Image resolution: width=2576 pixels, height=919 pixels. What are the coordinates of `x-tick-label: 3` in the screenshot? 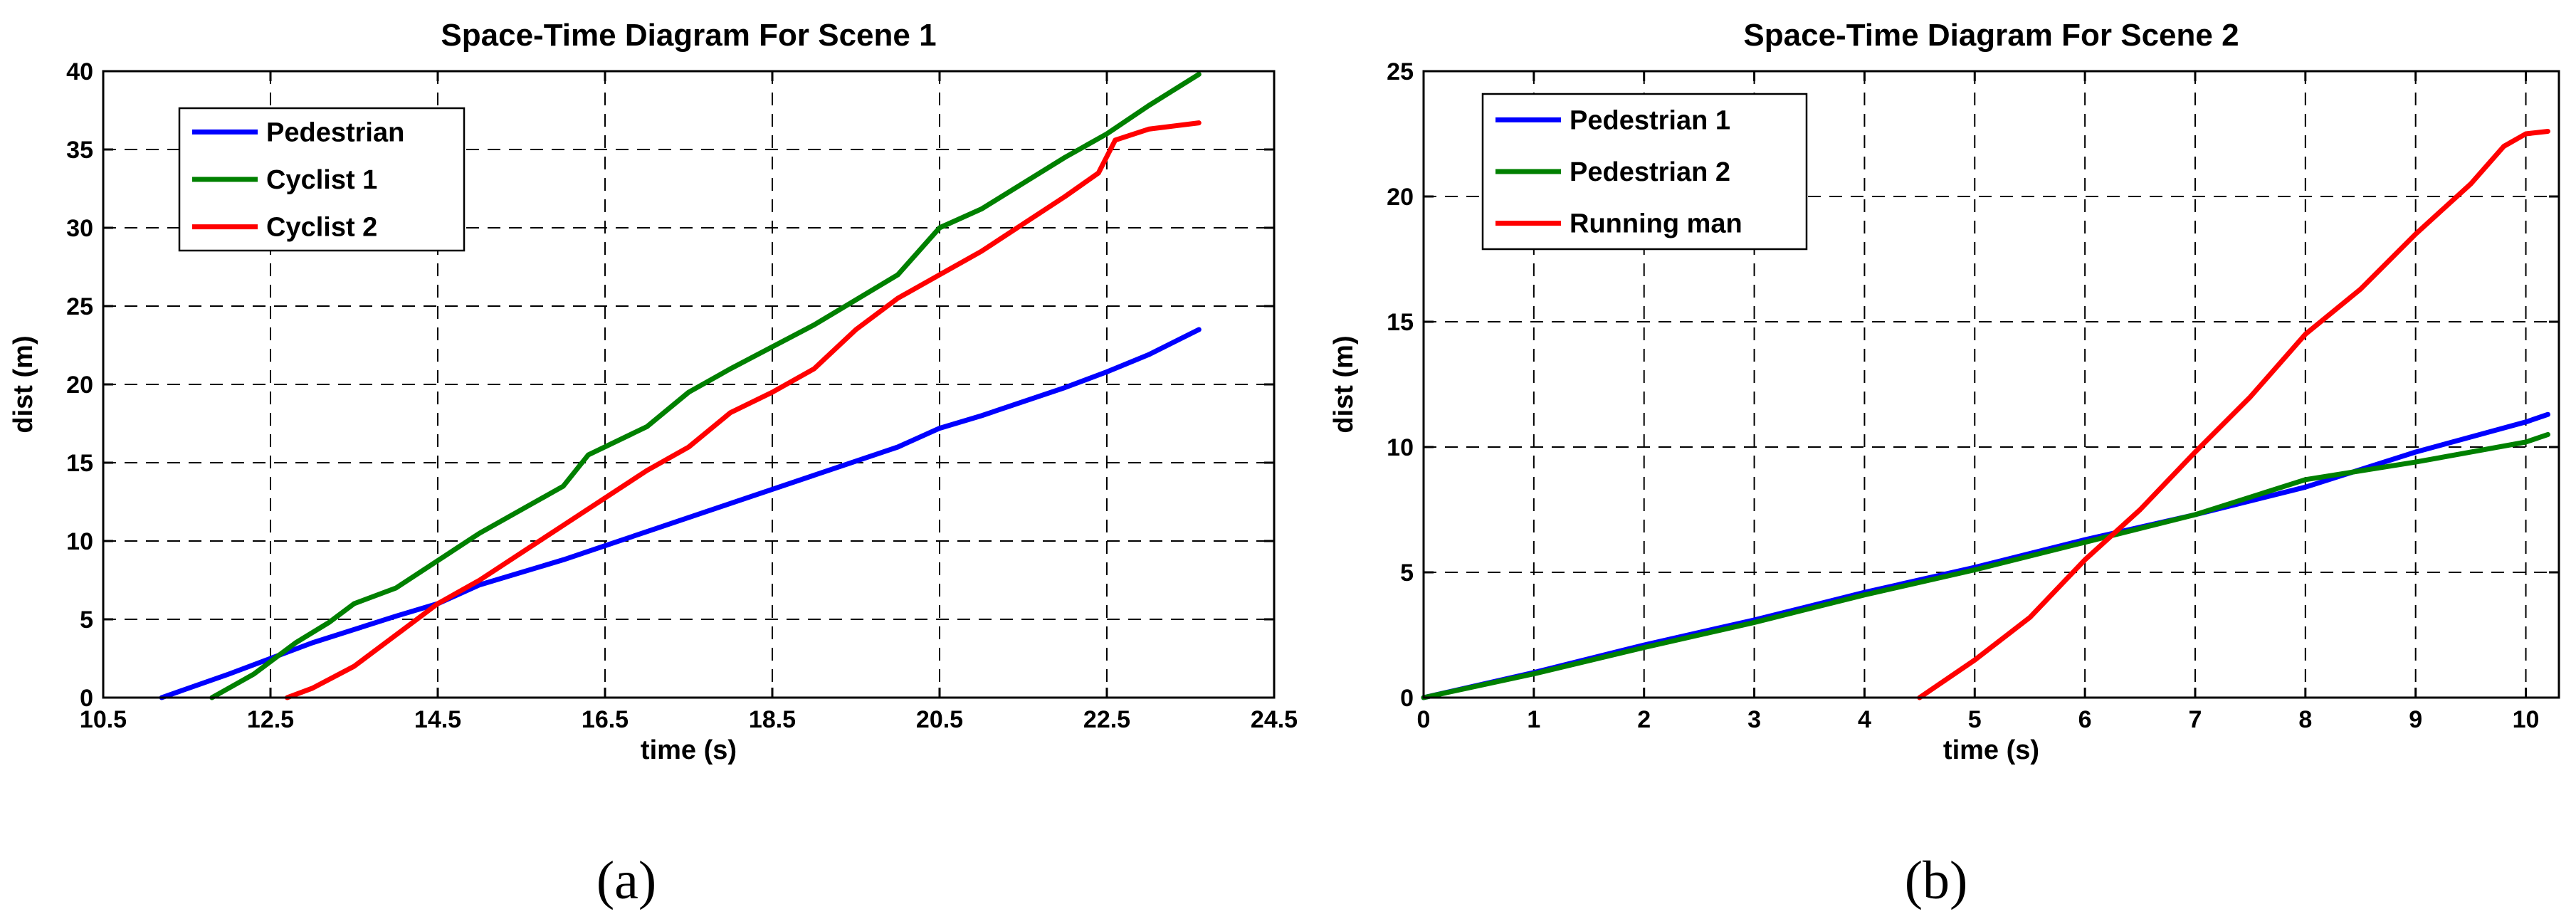 It's located at (1754, 719).